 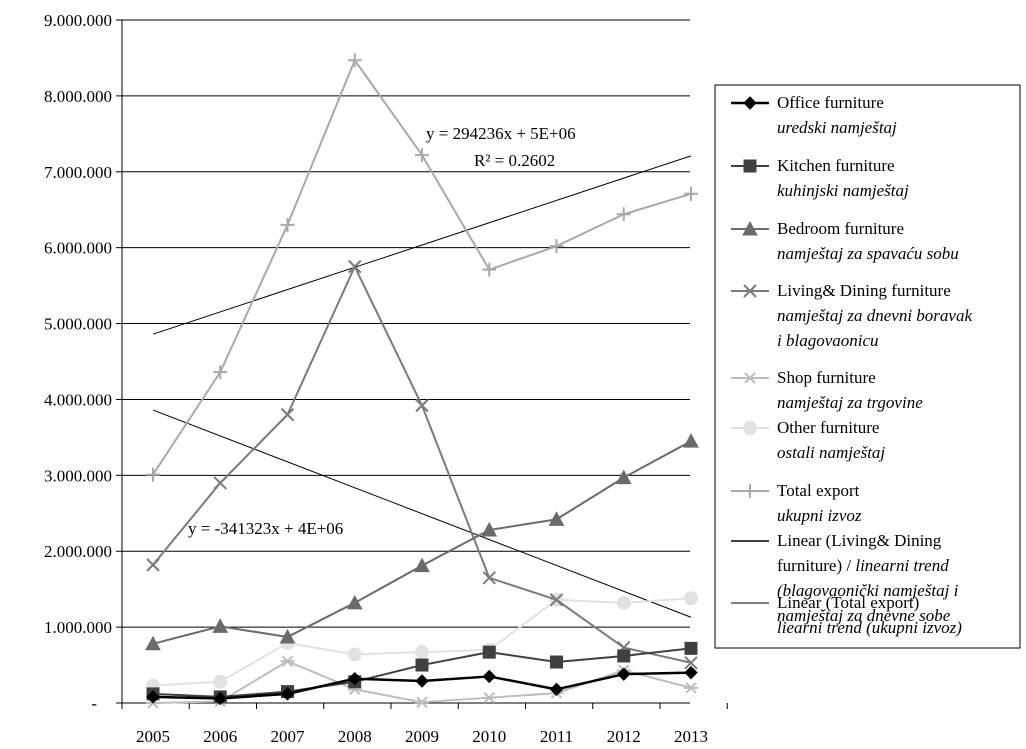 What do you see at coordinates (624, 674) in the screenshot?
I see `point-office-2012` at bounding box center [624, 674].